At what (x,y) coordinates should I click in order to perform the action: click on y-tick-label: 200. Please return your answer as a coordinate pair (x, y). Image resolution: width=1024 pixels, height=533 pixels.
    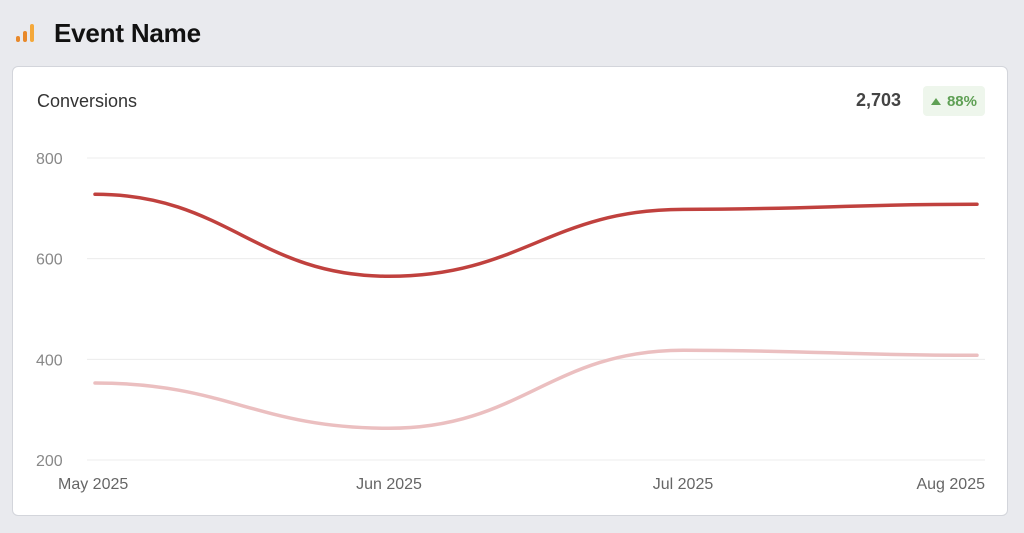
    Looking at the image, I should click on (49, 461).